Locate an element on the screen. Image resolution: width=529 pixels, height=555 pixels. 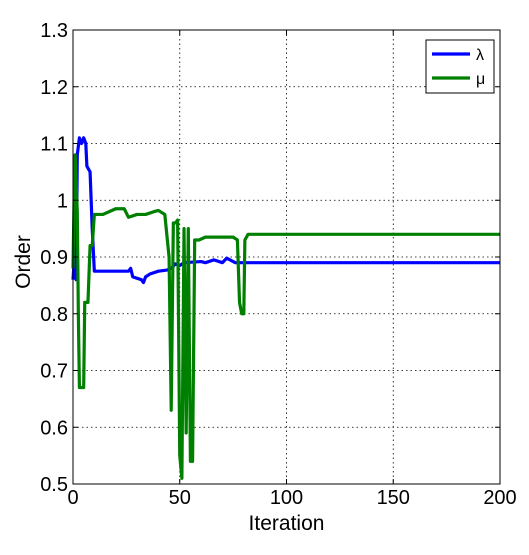
x-tick-label: 0 is located at coordinates (72, 498).